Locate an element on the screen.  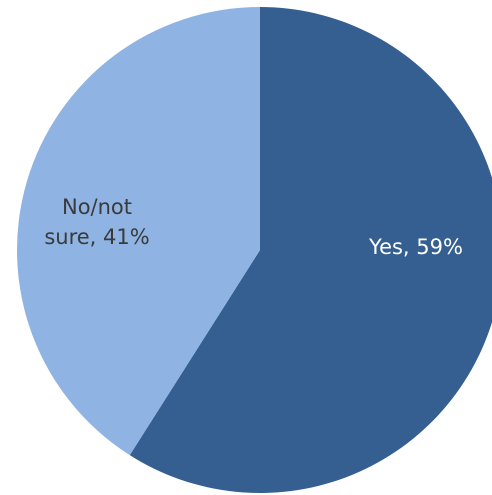
pie-label-no-not-sure: No/not sure, 41% is located at coordinates (96, 222).